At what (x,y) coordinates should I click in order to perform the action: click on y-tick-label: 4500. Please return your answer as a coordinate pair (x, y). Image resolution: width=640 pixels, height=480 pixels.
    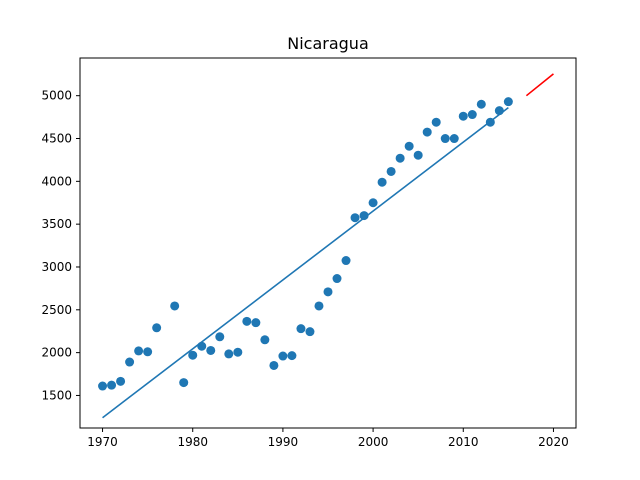
    Looking at the image, I should click on (56, 139).